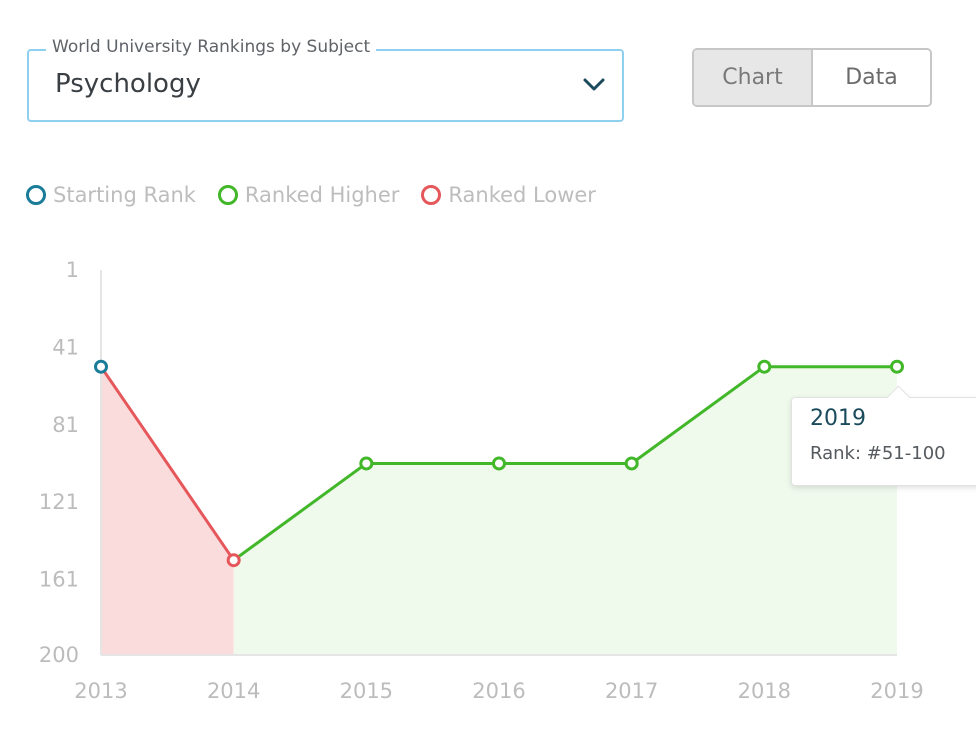 This screenshot has width=976, height=736. Describe the element at coordinates (594, 84) in the screenshot. I see `chevron-down-icon` at that location.